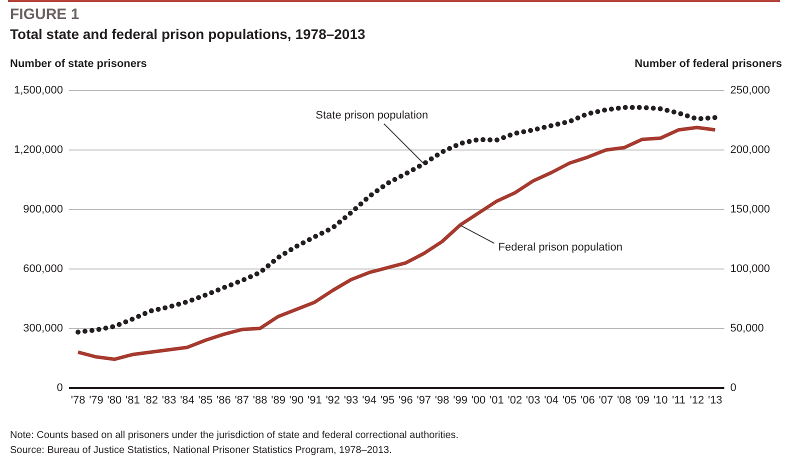 This screenshot has height=462, width=788. What do you see at coordinates (43, 210) in the screenshot?
I see `y-tick-label: 900,000` at bounding box center [43, 210].